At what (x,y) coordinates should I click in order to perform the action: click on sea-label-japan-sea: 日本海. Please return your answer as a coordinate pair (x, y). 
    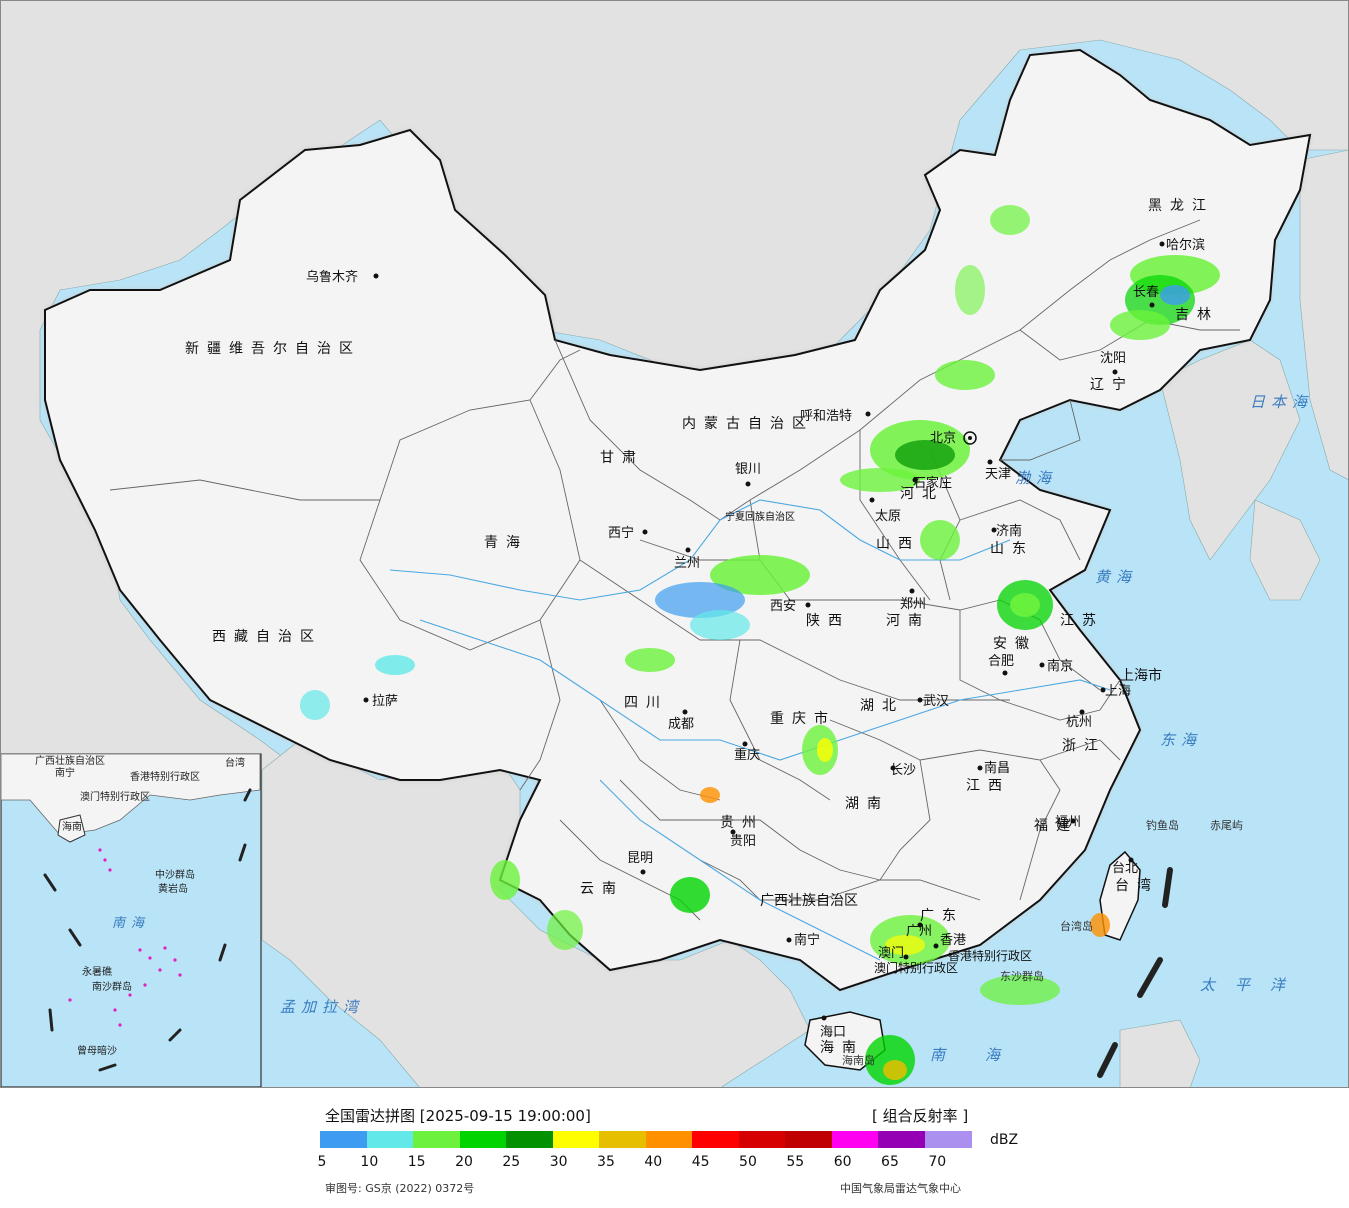
    Looking at the image, I should click on (1281, 402).